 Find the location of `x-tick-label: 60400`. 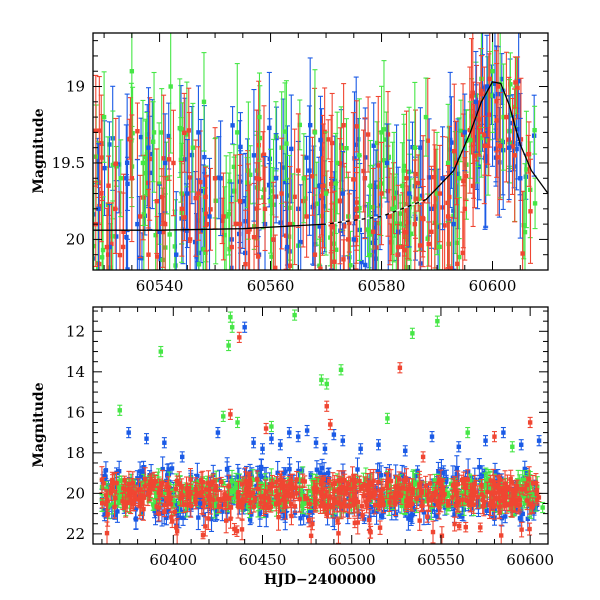

x-tick-label: 60400 is located at coordinates (173, 560).